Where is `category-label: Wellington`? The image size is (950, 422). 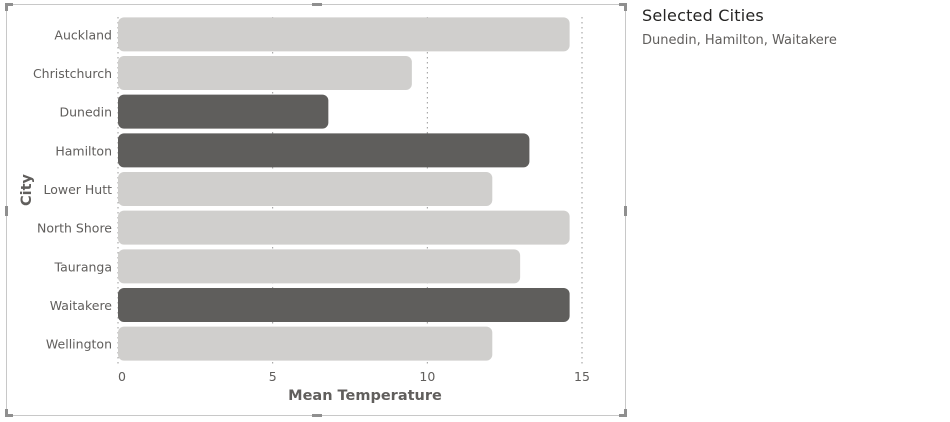
category-label: Wellington is located at coordinates (79, 344).